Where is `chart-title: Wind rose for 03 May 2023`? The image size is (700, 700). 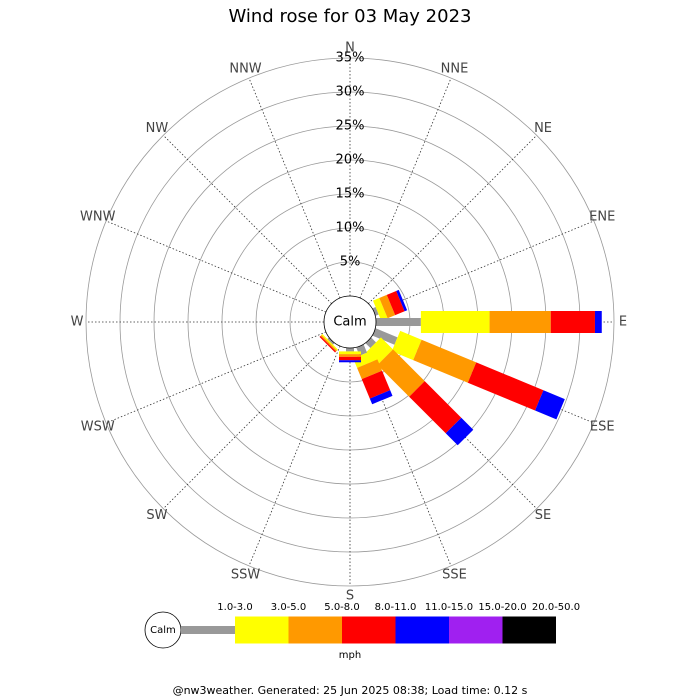
chart-title: Wind rose for 03 May 2023 is located at coordinates (350, 16).